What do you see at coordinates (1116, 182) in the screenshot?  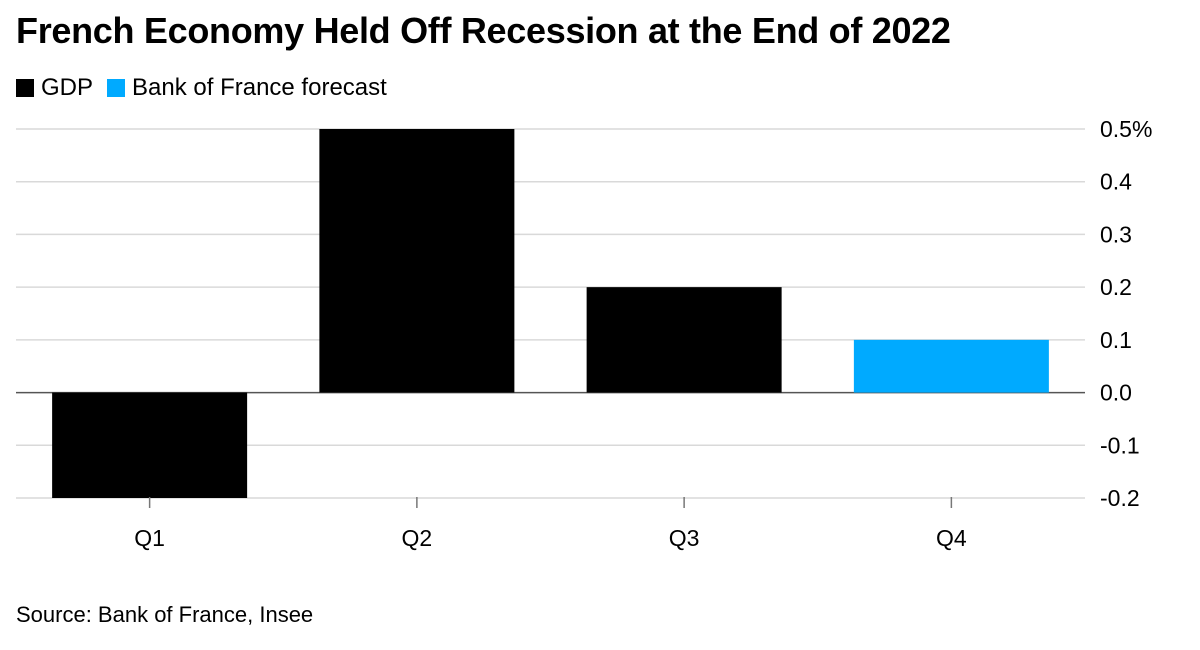 I see `y-tick-label: 0.4` at bounding box center [1116, 182].